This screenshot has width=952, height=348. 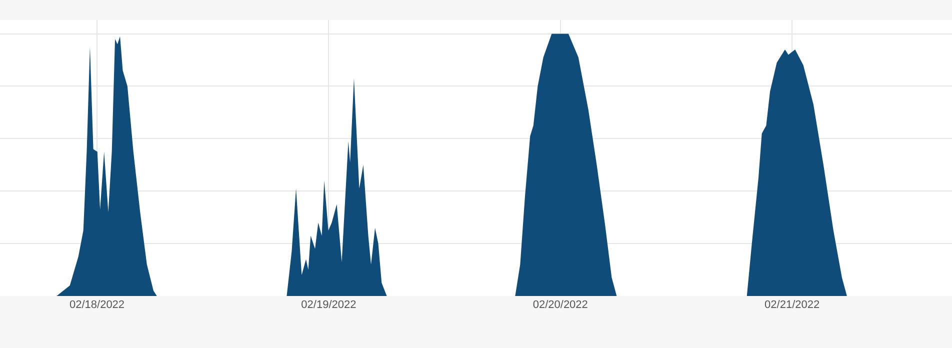 What do you see at coordinates (792, 305) in the screenshot?
I see `x-tick-label: 02/21/2022` at bounding box center [792, 305].